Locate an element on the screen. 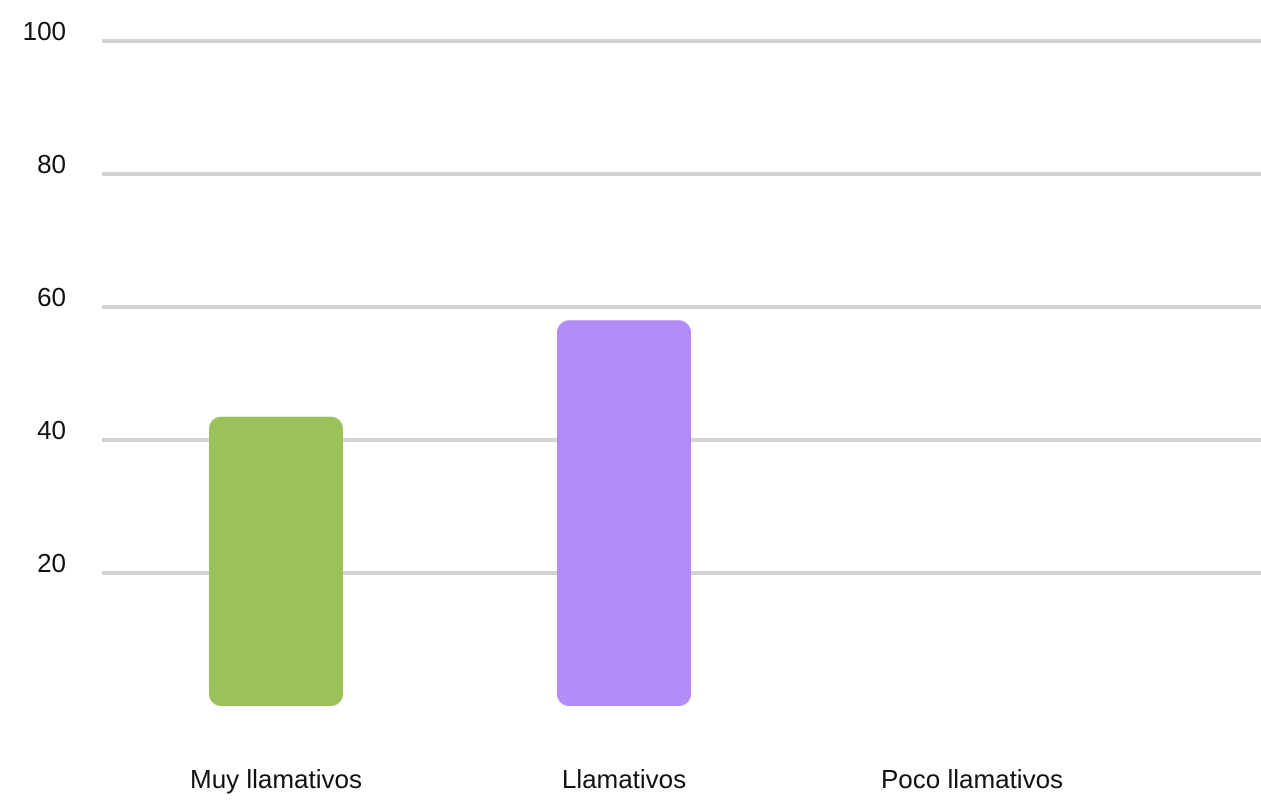 The width and height of the screenshot is (1261, 801). x-tick-label: Llamativos is located at coordinates (624, 779).